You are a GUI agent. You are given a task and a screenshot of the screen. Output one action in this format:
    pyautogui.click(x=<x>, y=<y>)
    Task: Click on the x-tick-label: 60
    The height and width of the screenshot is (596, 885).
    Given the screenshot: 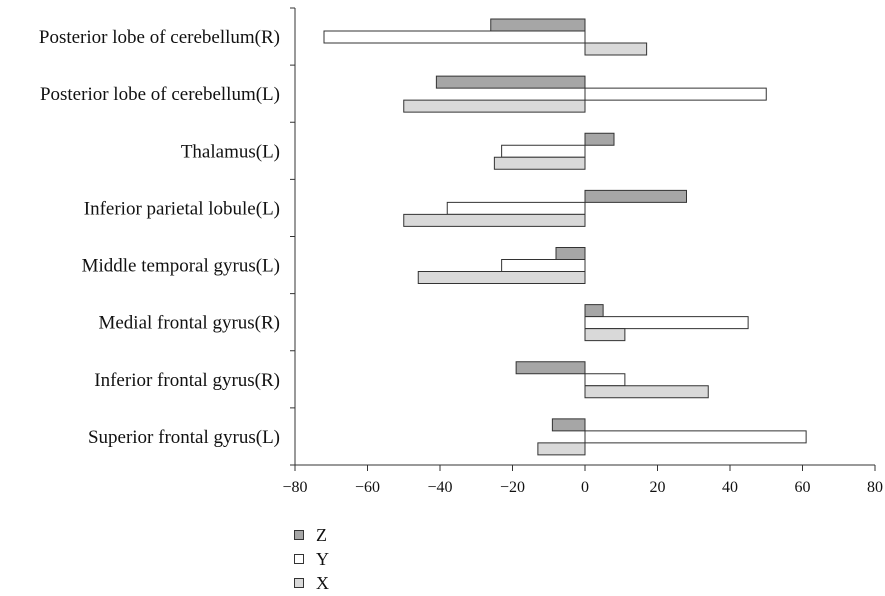 What is the action you would take?
    pyautogui.click(x=803, y=487)
    